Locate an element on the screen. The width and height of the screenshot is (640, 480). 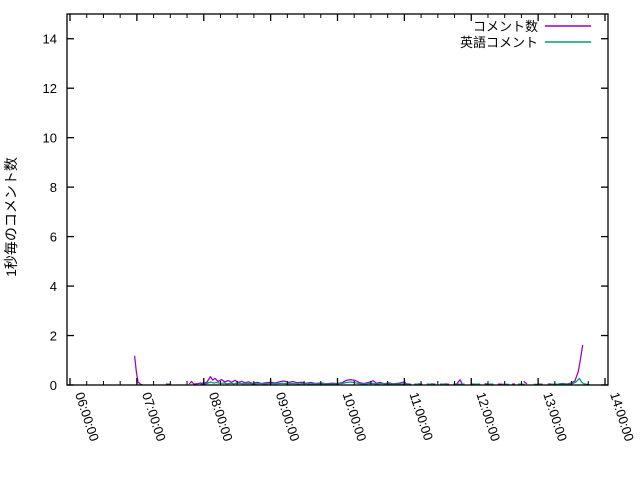
x-tick-label: 11:00:00 is located at coordinates (422, 416).